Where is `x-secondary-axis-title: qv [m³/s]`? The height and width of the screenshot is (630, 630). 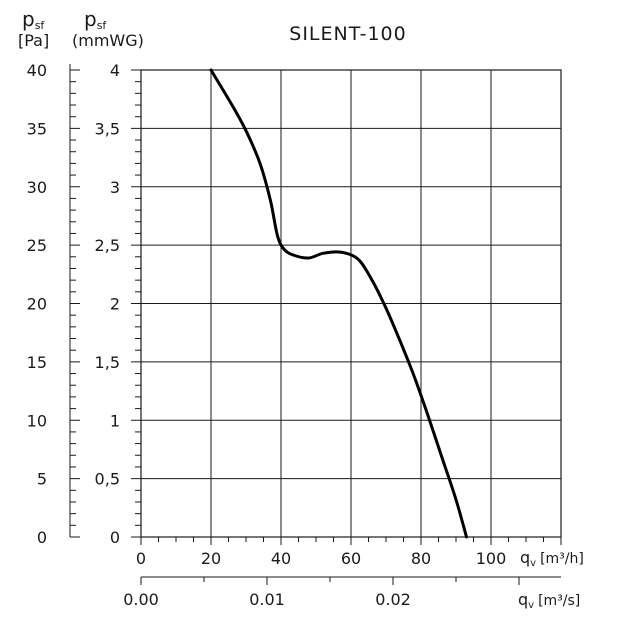 x-secondary-axis-title: qv [m³/s] is located at coordinates (549, 600).